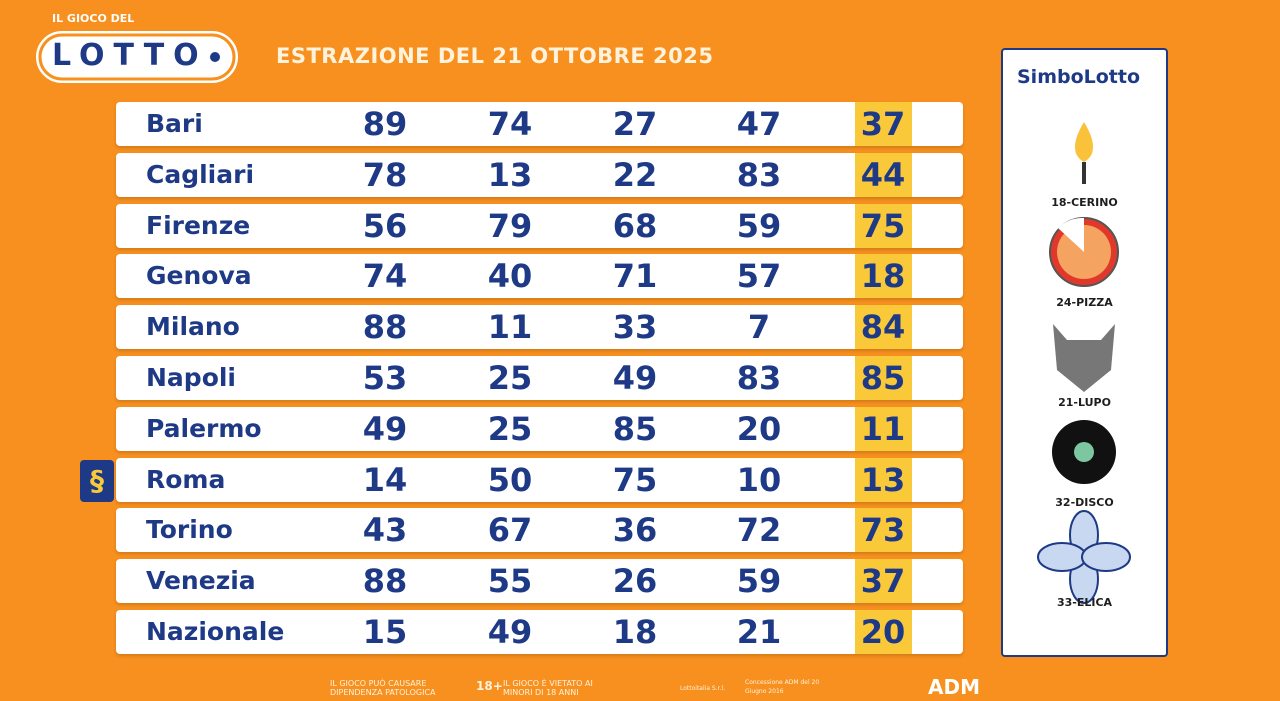 The height and width of the screenshot is (701, 1280). Describe the element at coordinates (191, 377) in the screenshot. I see `city-name: Napoli` at that location.